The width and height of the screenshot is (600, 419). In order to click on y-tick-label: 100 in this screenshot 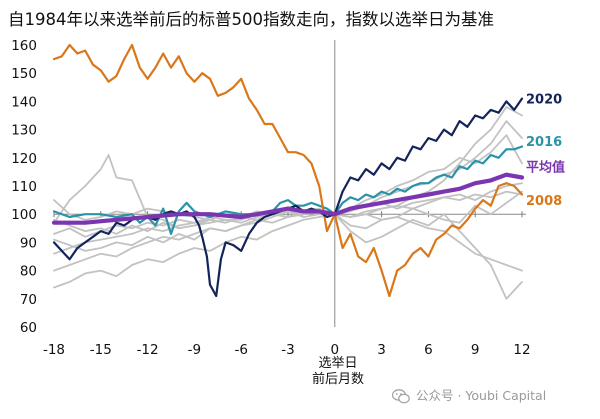, I will do `click(24, 215)`.